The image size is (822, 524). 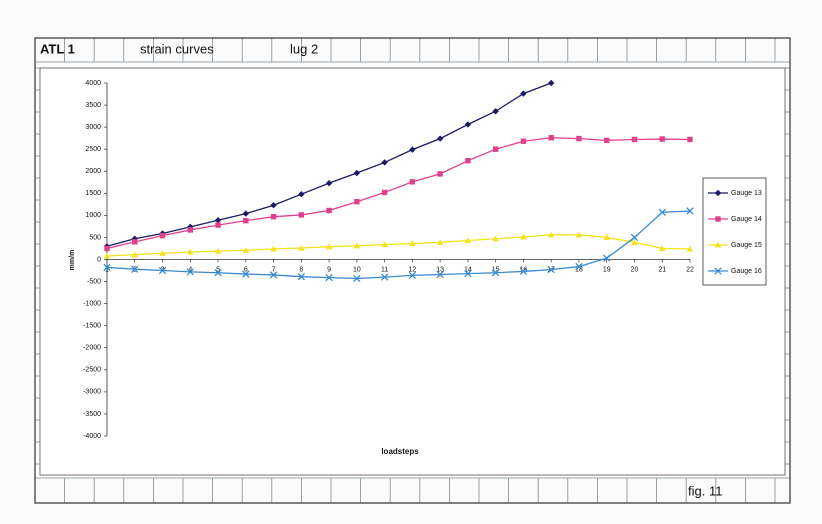 I want to click on legend-label: Gauge 14, so click(x=746, y=219).